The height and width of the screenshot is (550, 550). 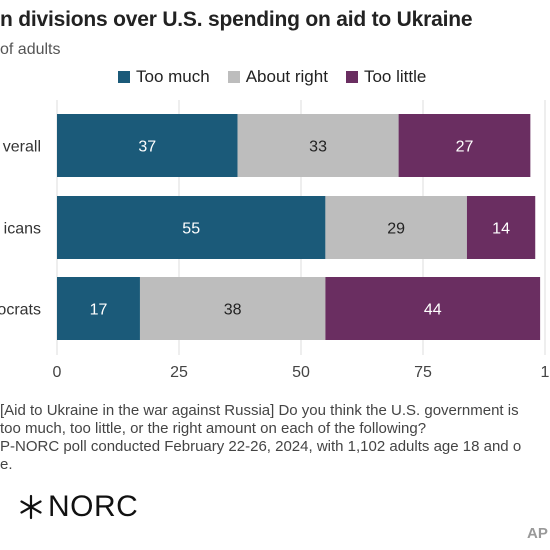 What do you see at coordinates (124, 77) in the screenshot?
I see `legend-swatch-too-much` at bounding box center [124, 77].